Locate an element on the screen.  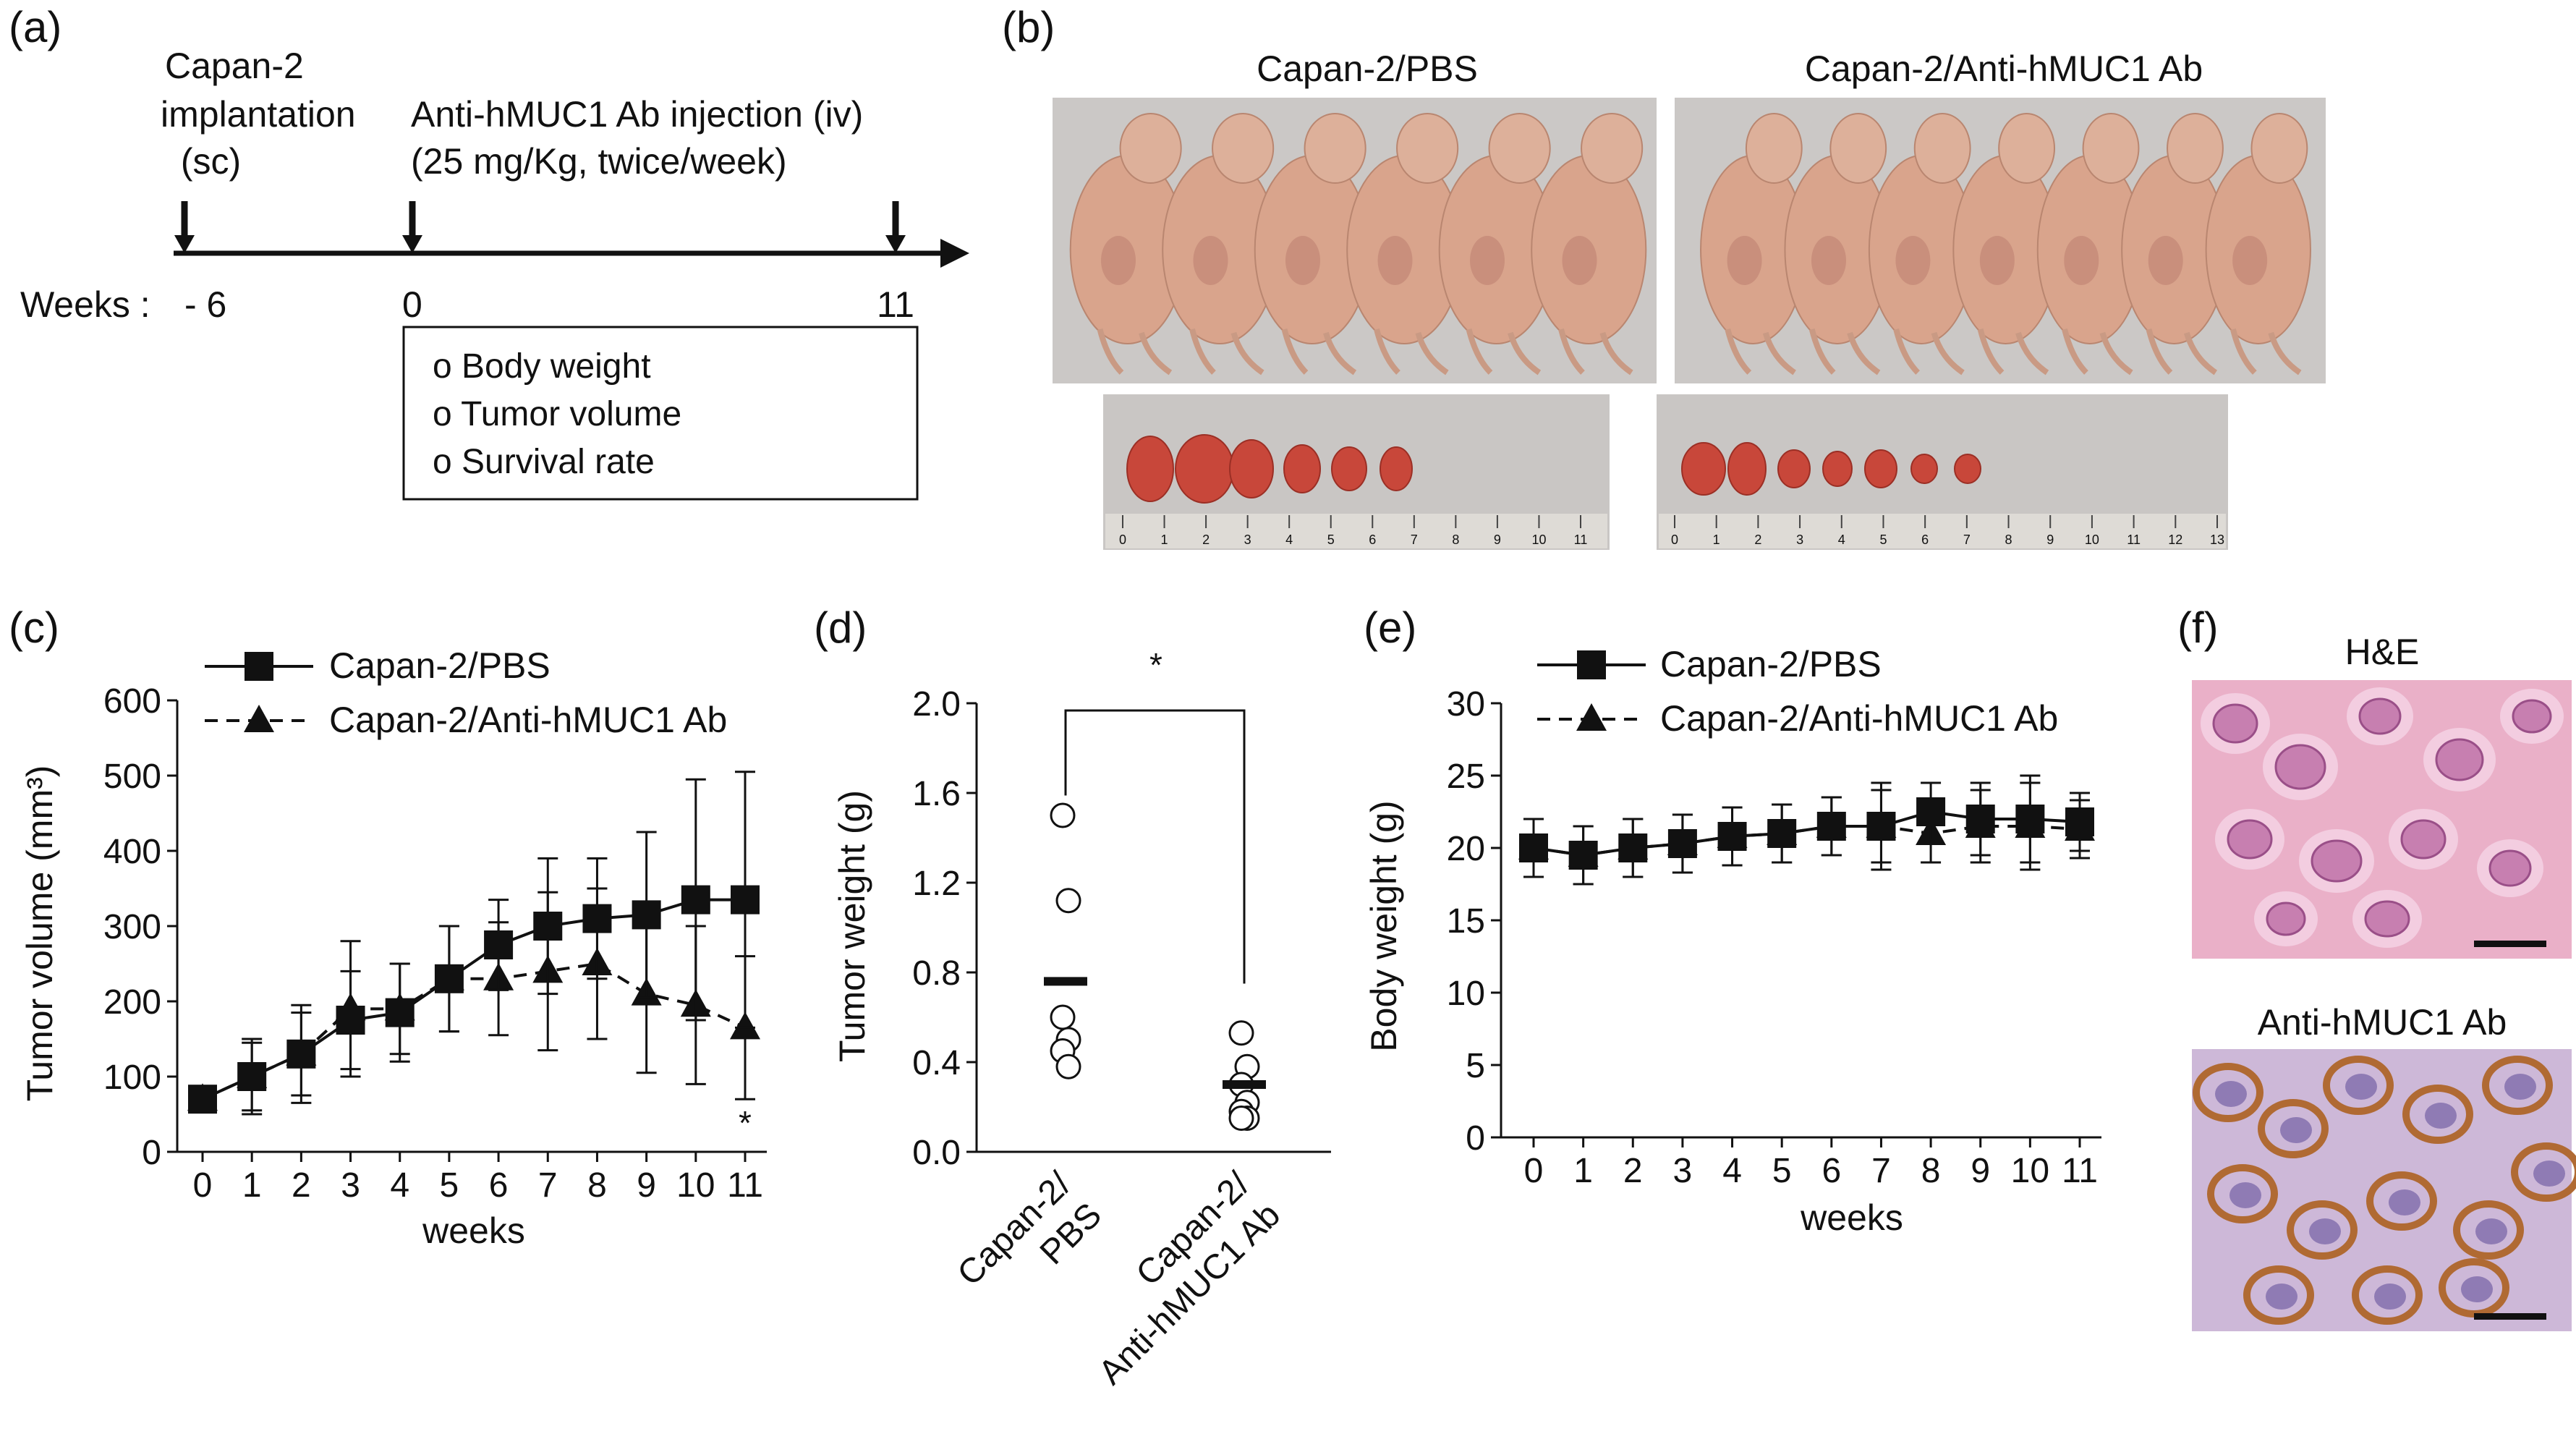
ab-ruler-number: 12 is located at coordinates (2175, 540).